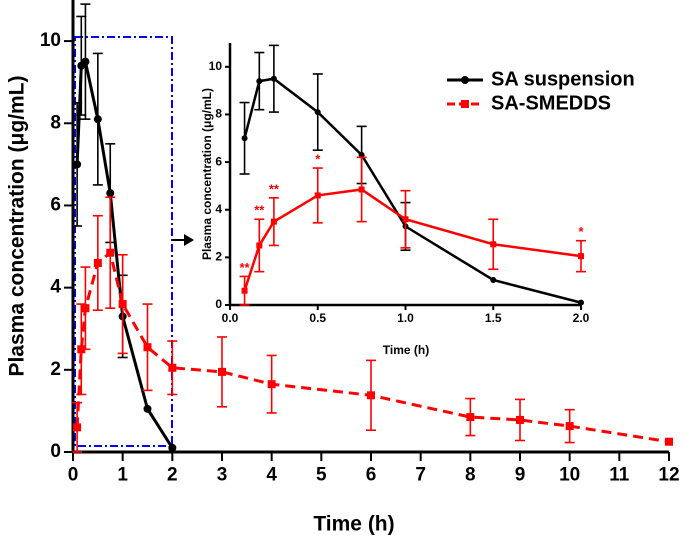  What do you see at coordinates (123, 241) in the screenshot?
I see `zoom-box` at bounding box center [123, 241].